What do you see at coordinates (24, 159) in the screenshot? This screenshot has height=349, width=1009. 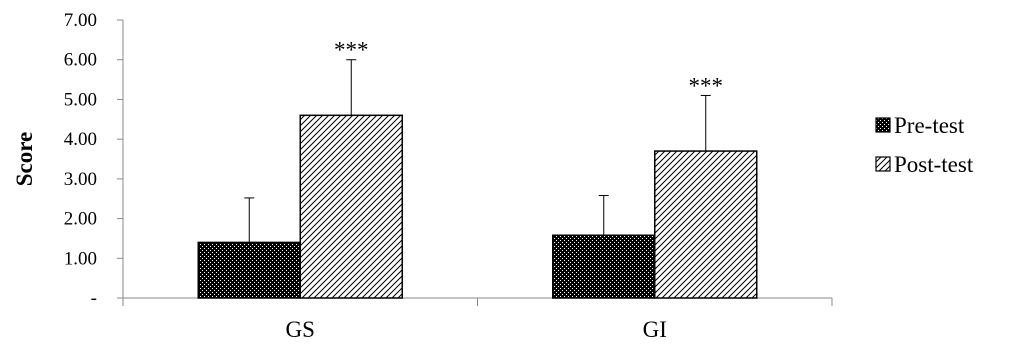 I see `y-axis-label: Score` at bounding box center [24, 159].